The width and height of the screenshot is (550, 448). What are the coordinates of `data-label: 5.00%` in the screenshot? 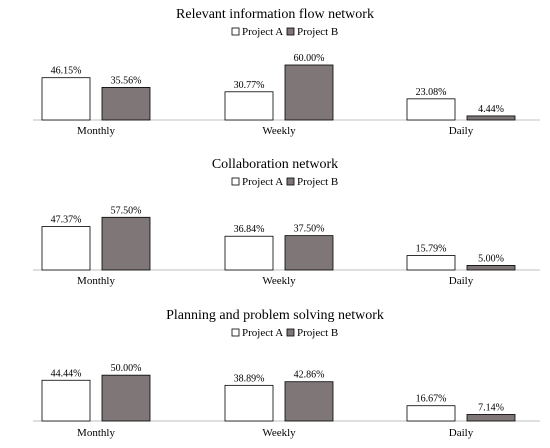 It's located at (491, 258).